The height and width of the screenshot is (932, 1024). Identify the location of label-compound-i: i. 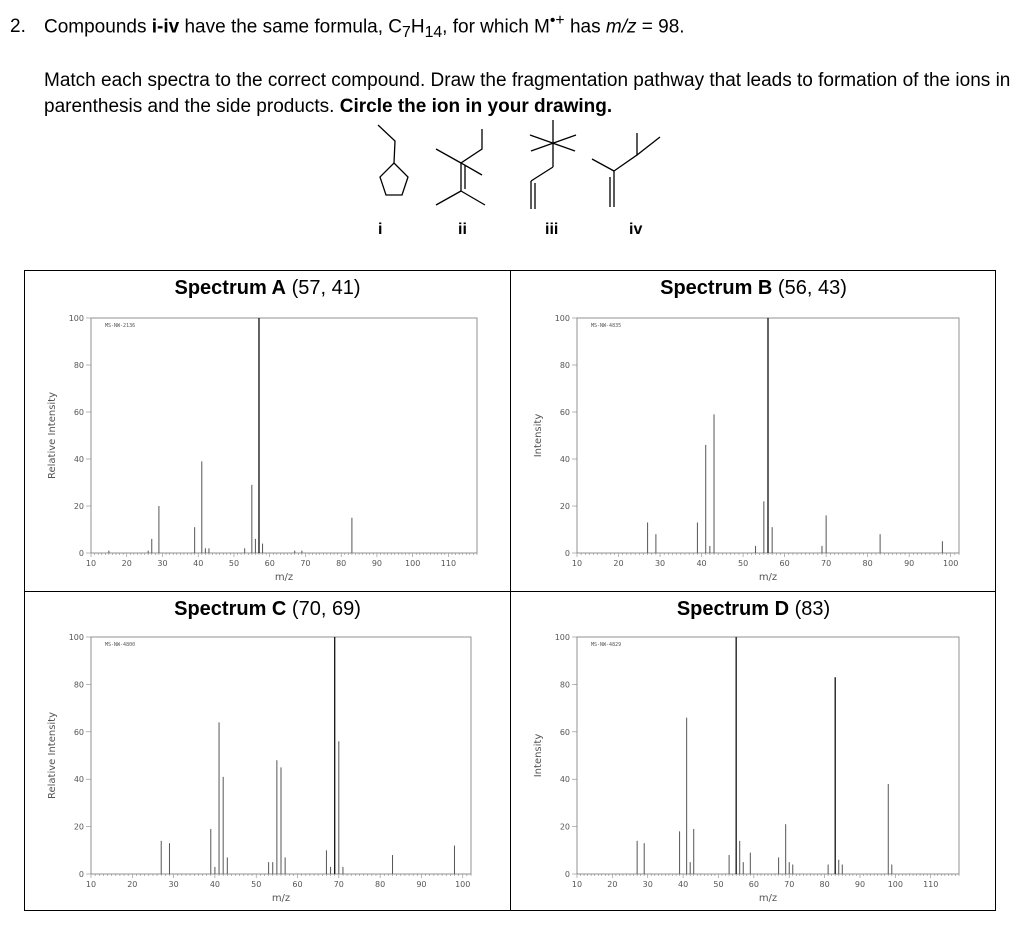
(380, 229).